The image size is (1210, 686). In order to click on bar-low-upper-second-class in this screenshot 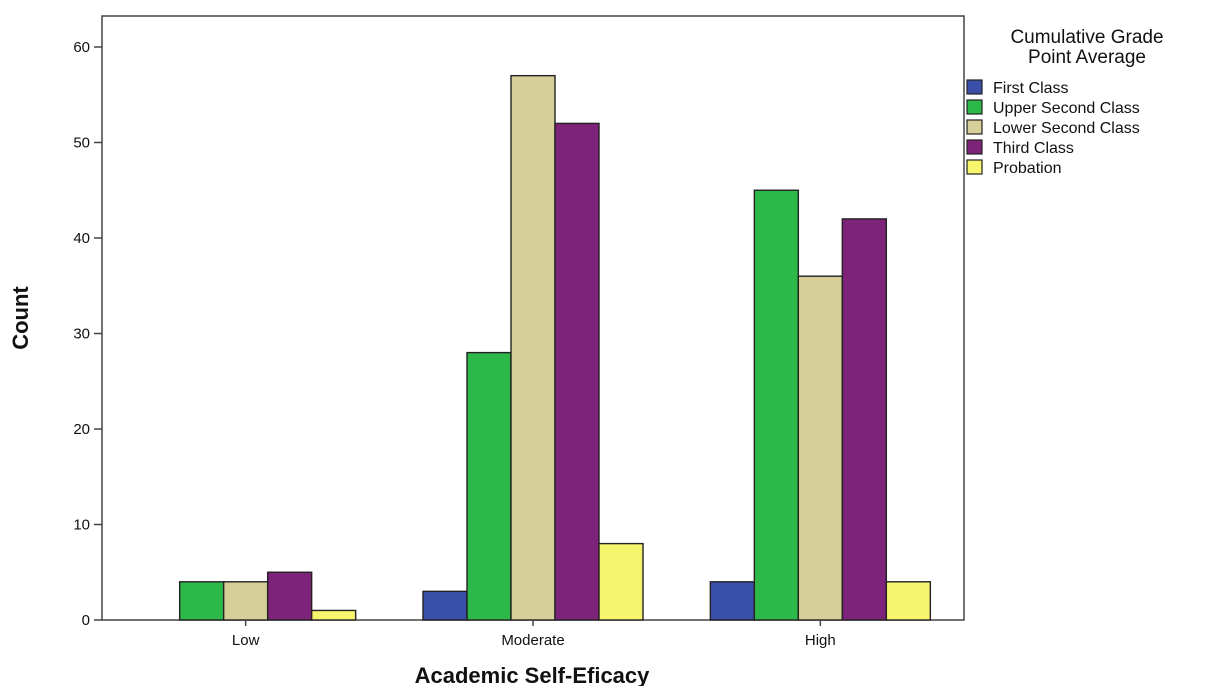, I will do `click(201, 601)`.